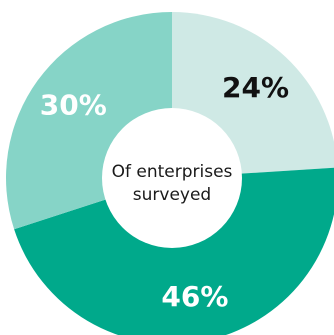 The image size is (334, 335). What do you see at coordinates (172, 195) in the screenshot?
I see `center-text-line-2: surveyed` at bounding box center [172, 195].